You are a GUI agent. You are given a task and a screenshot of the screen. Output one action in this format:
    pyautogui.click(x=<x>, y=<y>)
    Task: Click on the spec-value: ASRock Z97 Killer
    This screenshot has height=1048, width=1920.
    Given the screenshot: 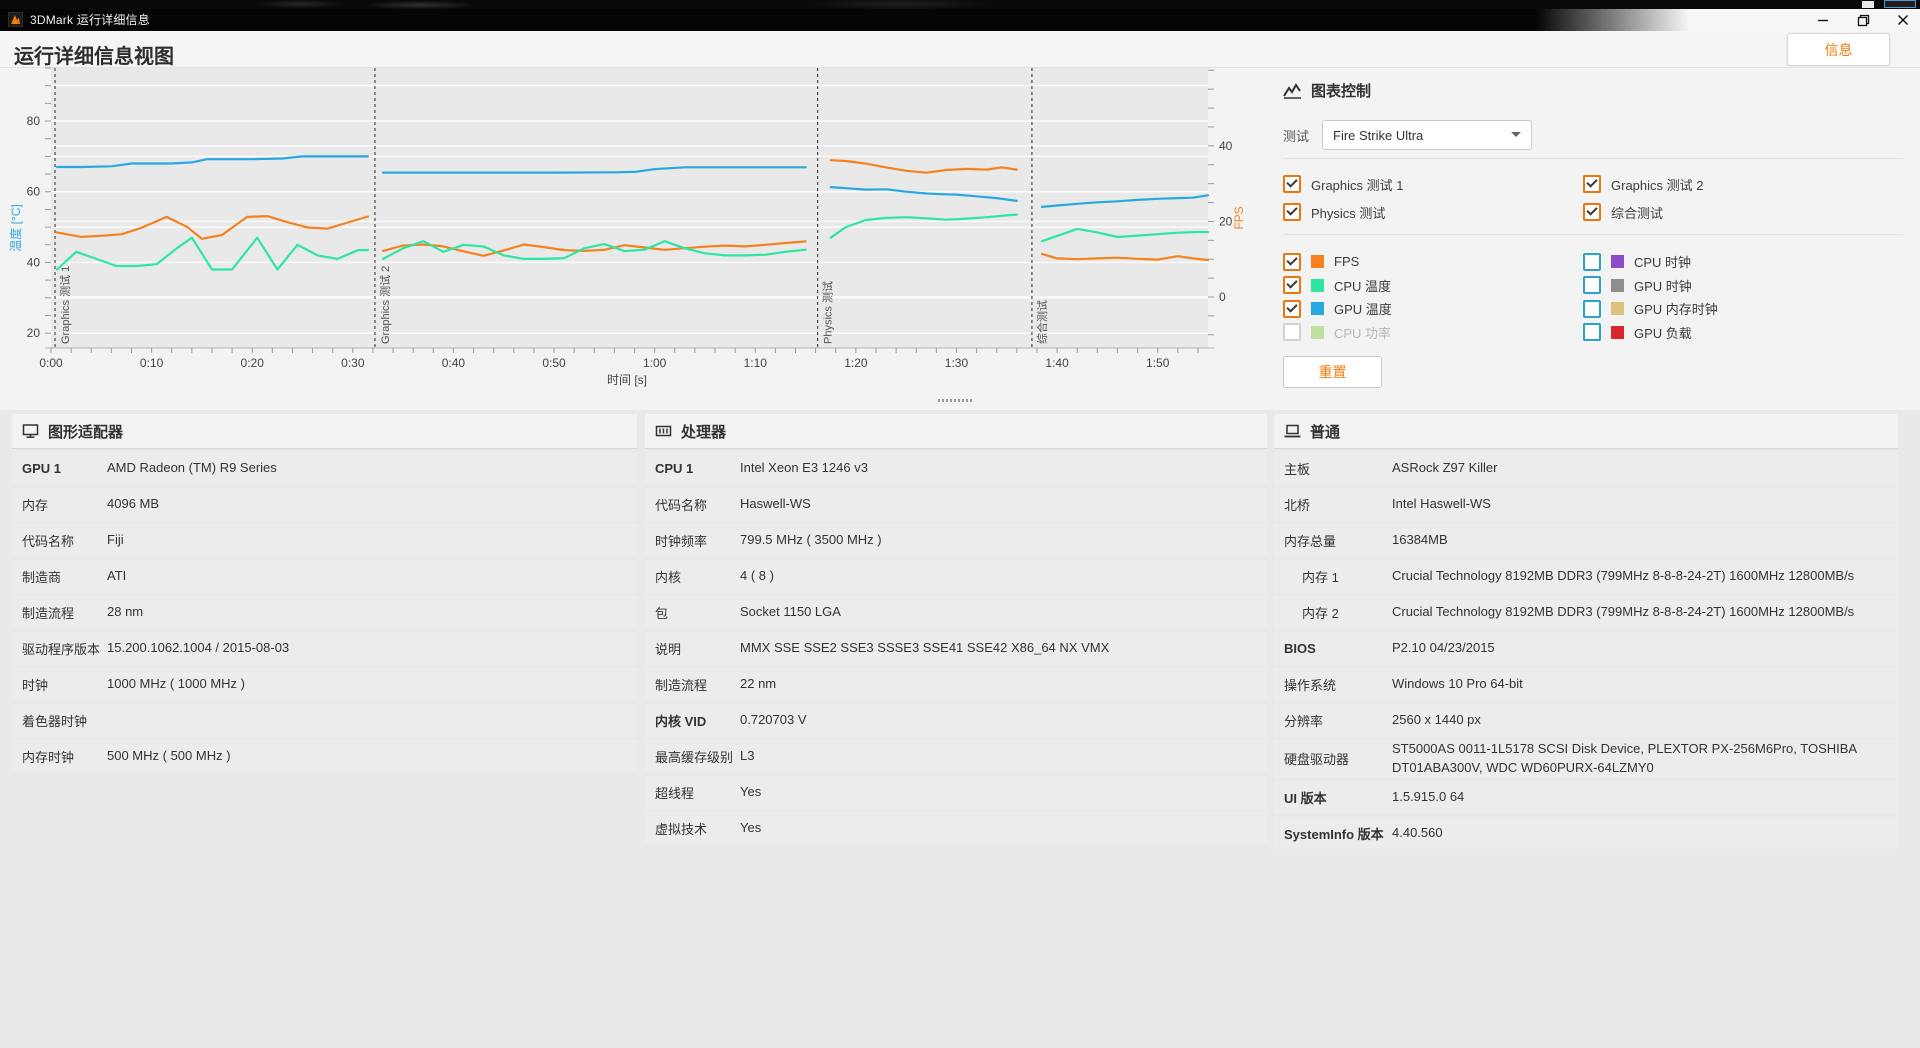 What is the action you would take?
    pyautogui.click(x=1445, y=468)
    